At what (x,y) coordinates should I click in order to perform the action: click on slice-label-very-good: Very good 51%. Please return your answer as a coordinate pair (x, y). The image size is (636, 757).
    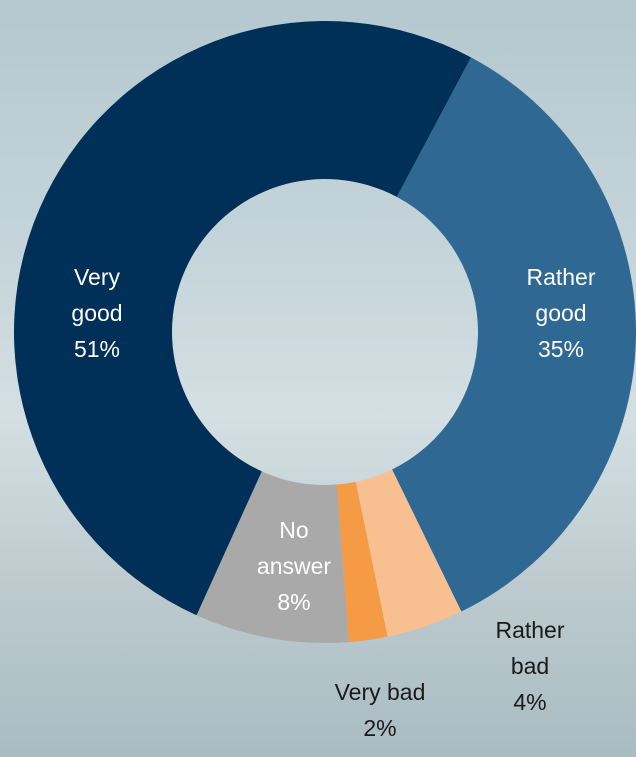
    Looking at the image, I should click on (96, 313).